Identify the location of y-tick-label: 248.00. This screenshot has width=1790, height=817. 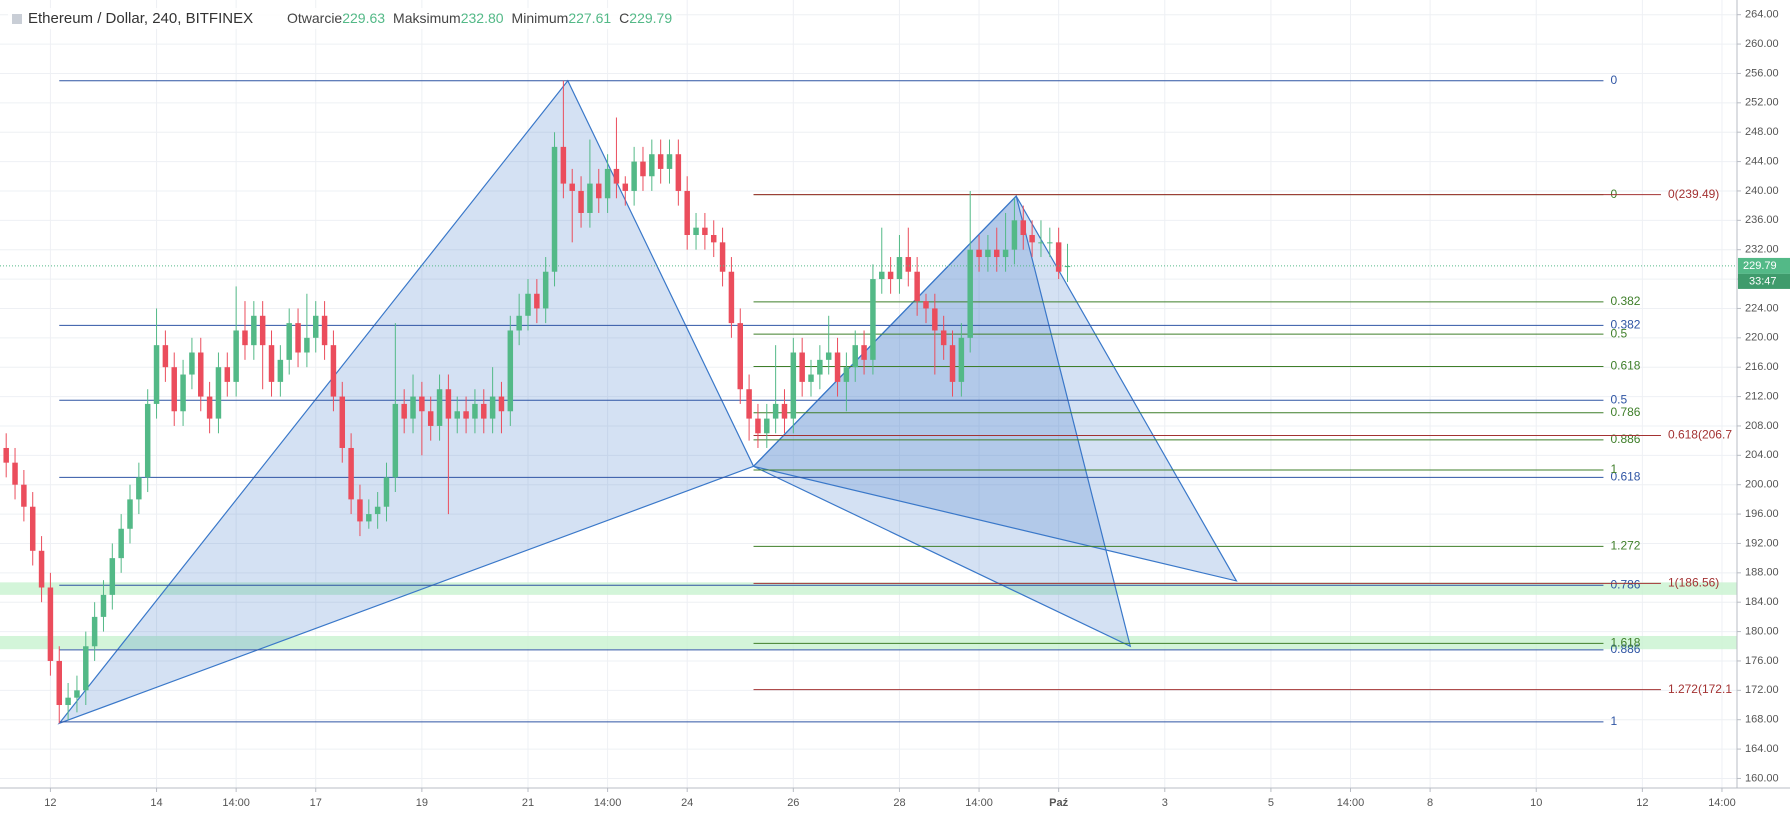
(1762, 132).